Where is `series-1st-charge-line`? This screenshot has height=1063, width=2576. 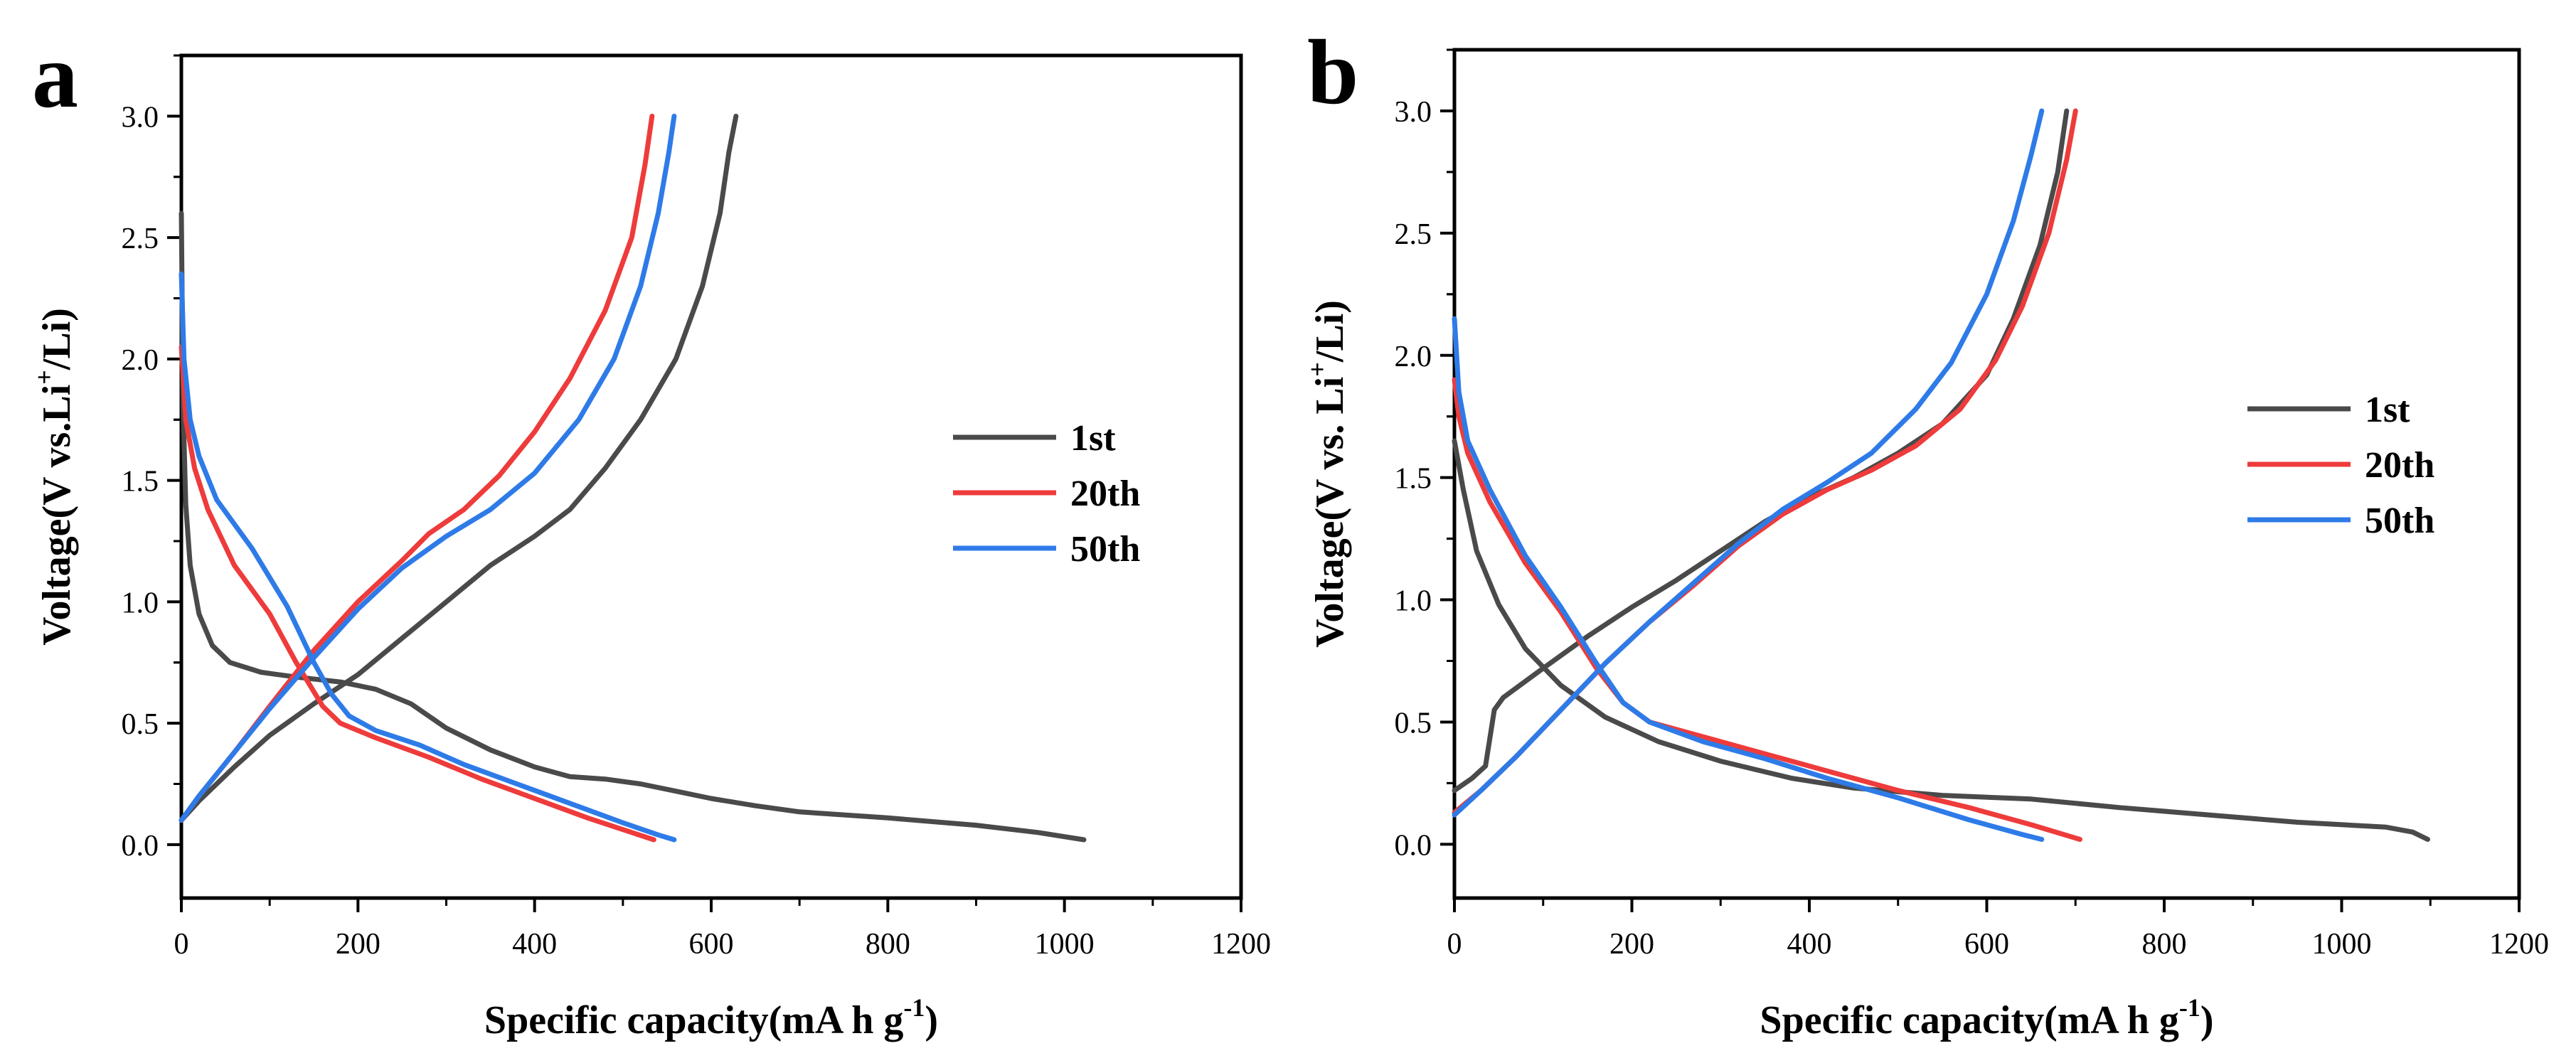
series-1st-charge-line is located at coordinates (459, 468).